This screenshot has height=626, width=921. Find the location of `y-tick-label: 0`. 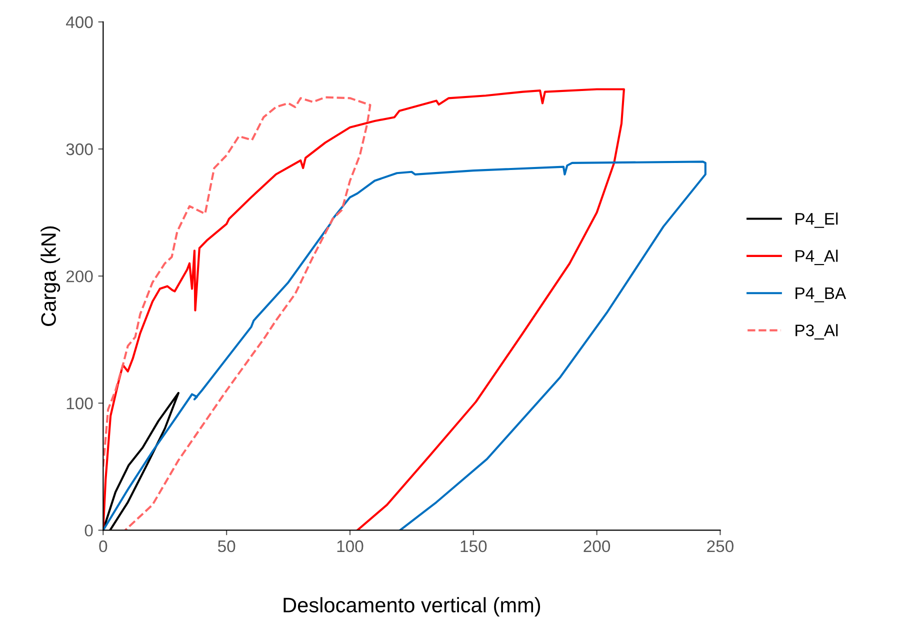

y-tick-label: 0 is located at coordinates (88, 530).